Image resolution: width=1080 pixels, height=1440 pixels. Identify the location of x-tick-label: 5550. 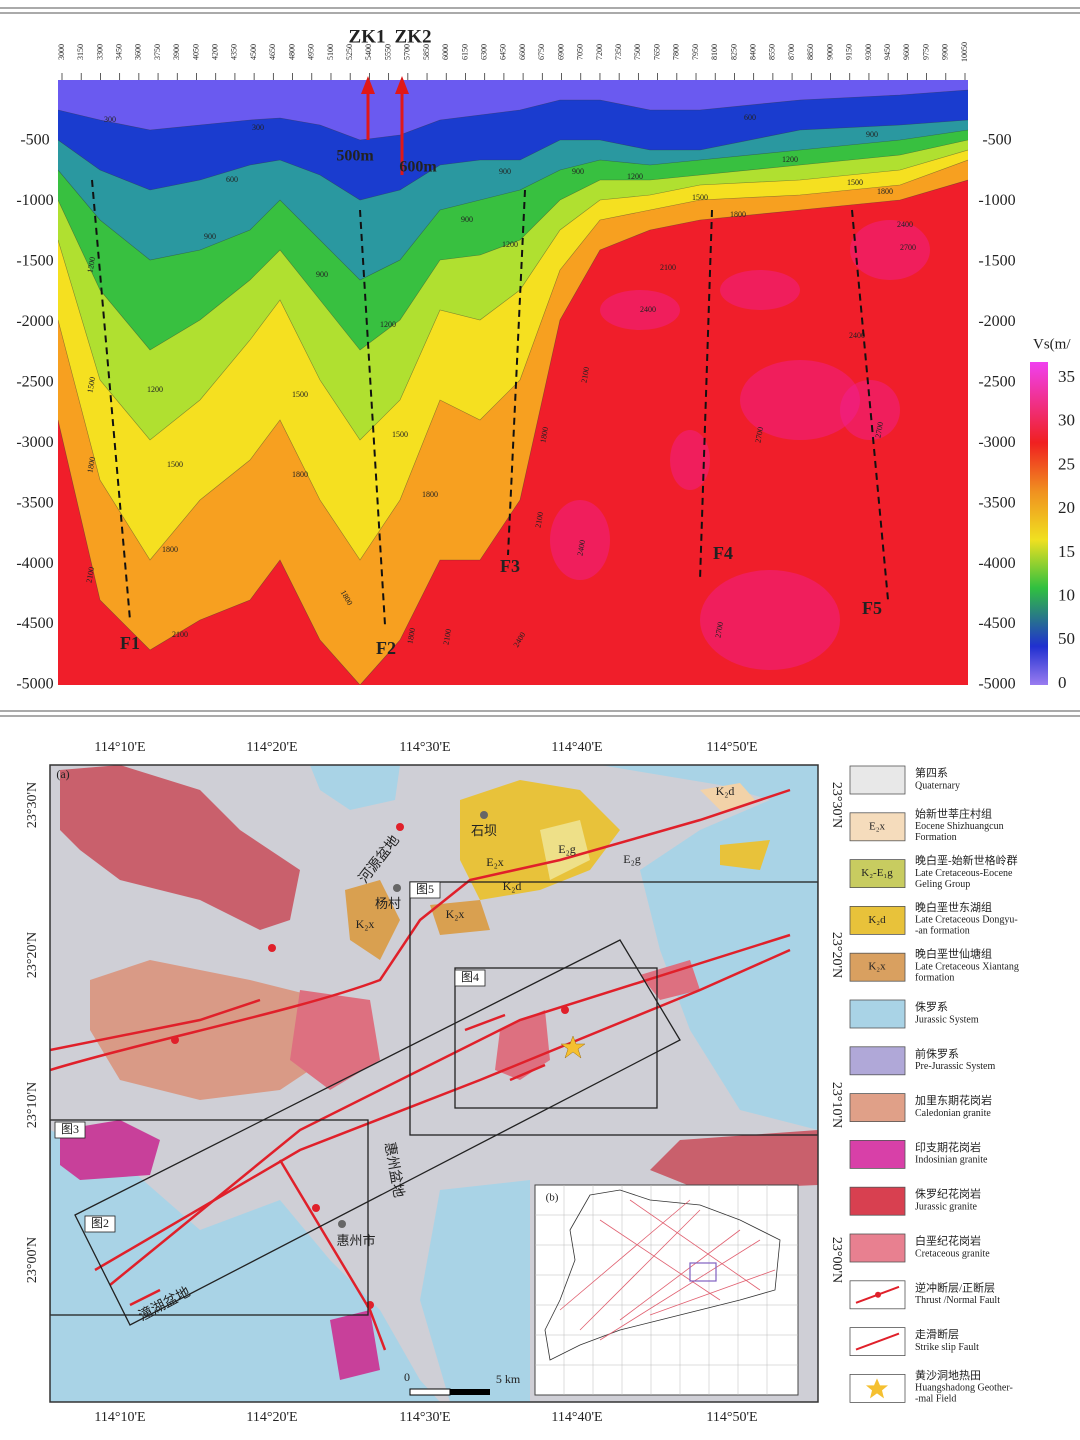
(387, 52).